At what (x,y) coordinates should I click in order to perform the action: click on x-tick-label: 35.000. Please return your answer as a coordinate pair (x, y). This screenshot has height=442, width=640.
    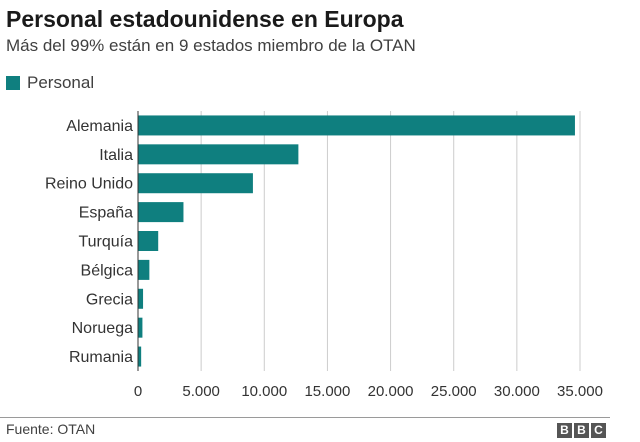
    Looking at the image, I should click on (580, 391).